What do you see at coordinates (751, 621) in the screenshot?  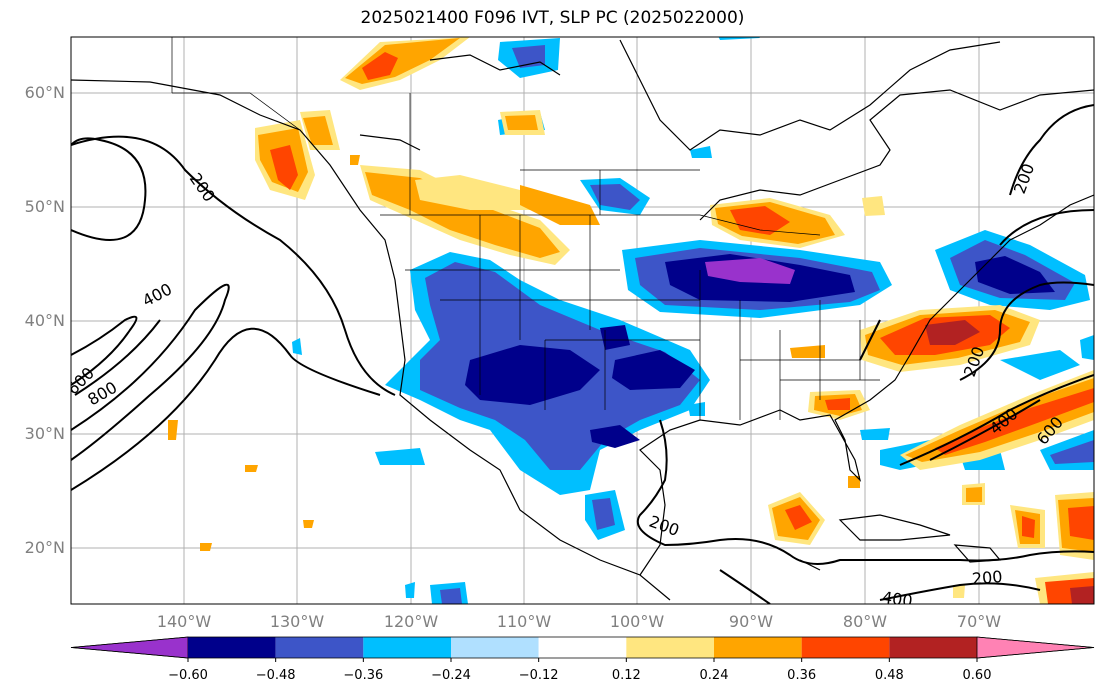 I see `lon-label: 90°W` at bounding box center [751, 621].